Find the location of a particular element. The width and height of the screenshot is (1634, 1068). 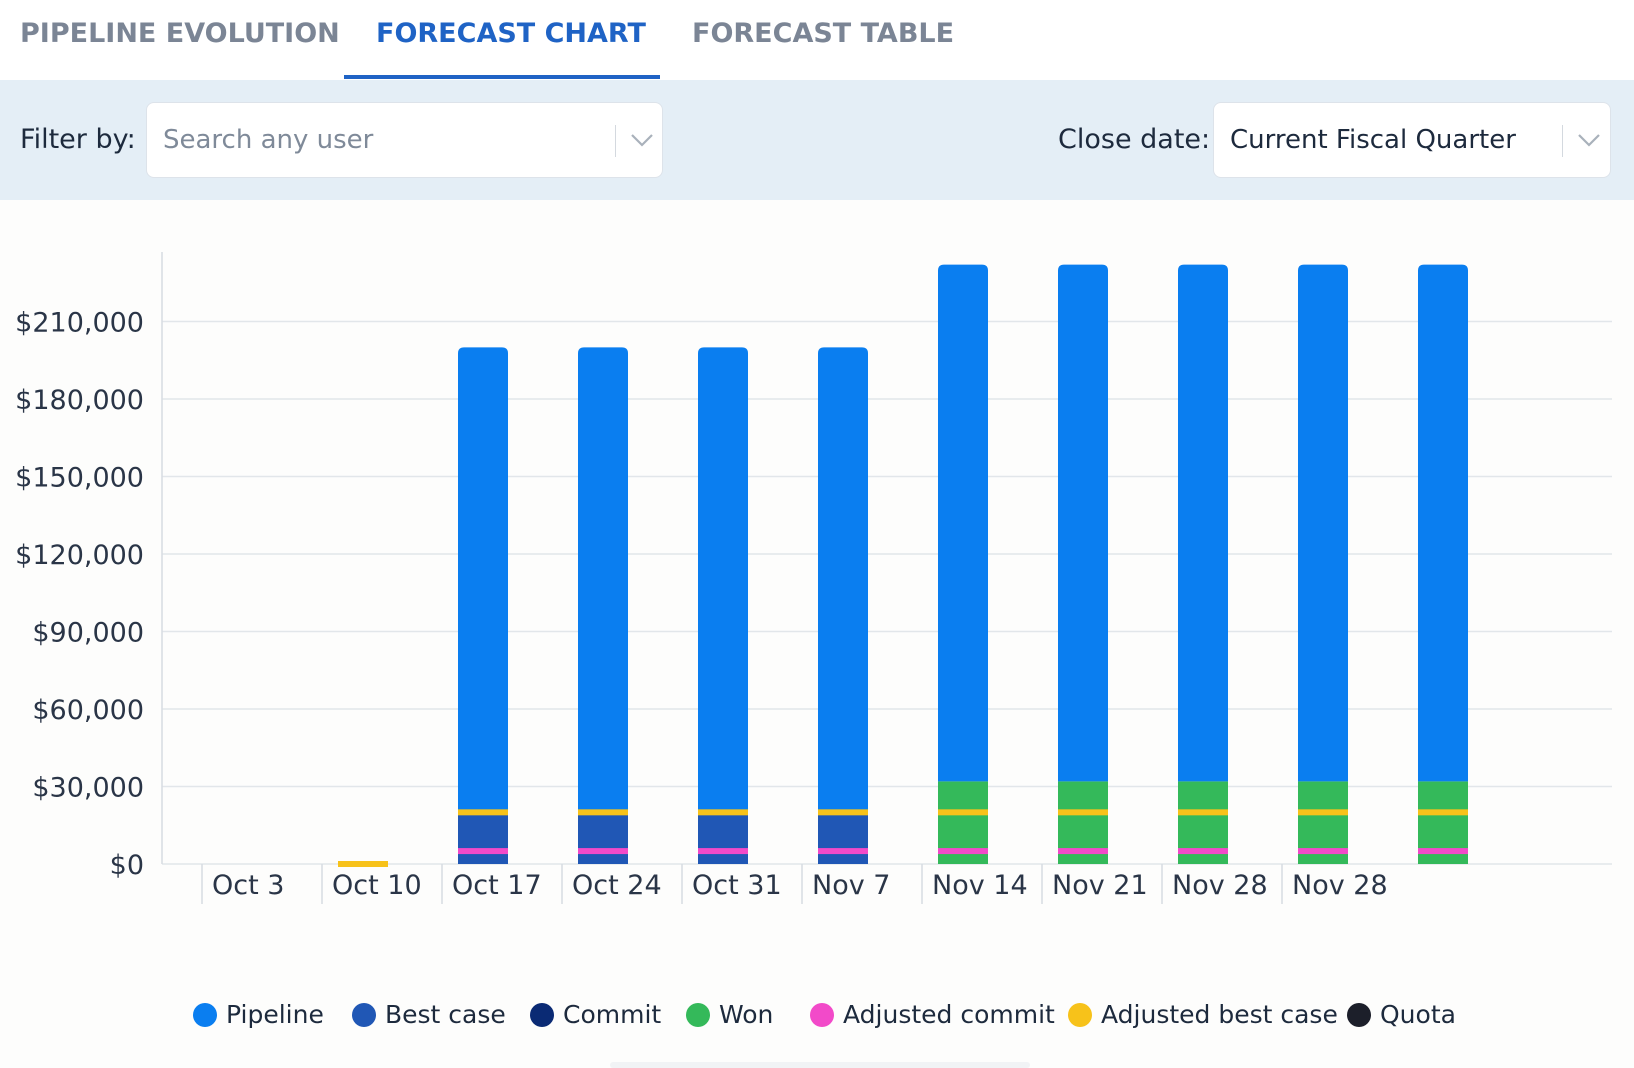

scroll-hint is located at coordinates (820, 1065).